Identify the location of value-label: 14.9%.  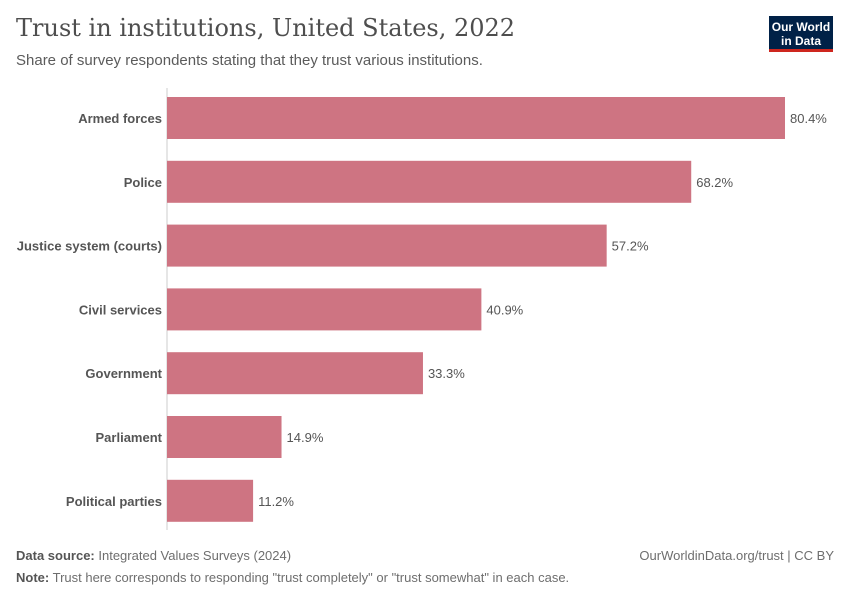
(305, 437).